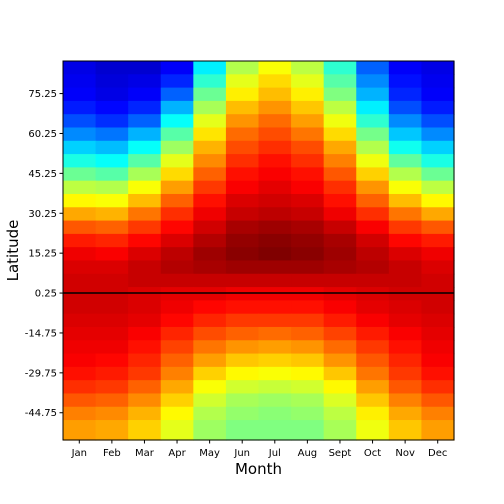 The image size is (504, 504). Describe the element at coordinates (112, 453) in the screenshot. I see `x-tick-label: Feb` at that location.